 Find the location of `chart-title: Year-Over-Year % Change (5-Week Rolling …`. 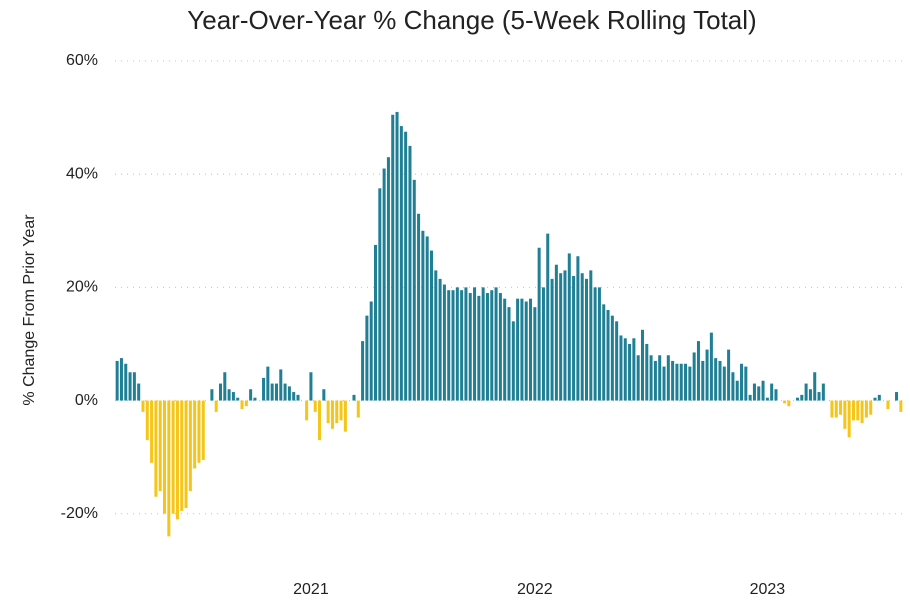

chart-title: Year-Over-Year % Change (5-Week Rolling … is located at coordinates (471, 20).